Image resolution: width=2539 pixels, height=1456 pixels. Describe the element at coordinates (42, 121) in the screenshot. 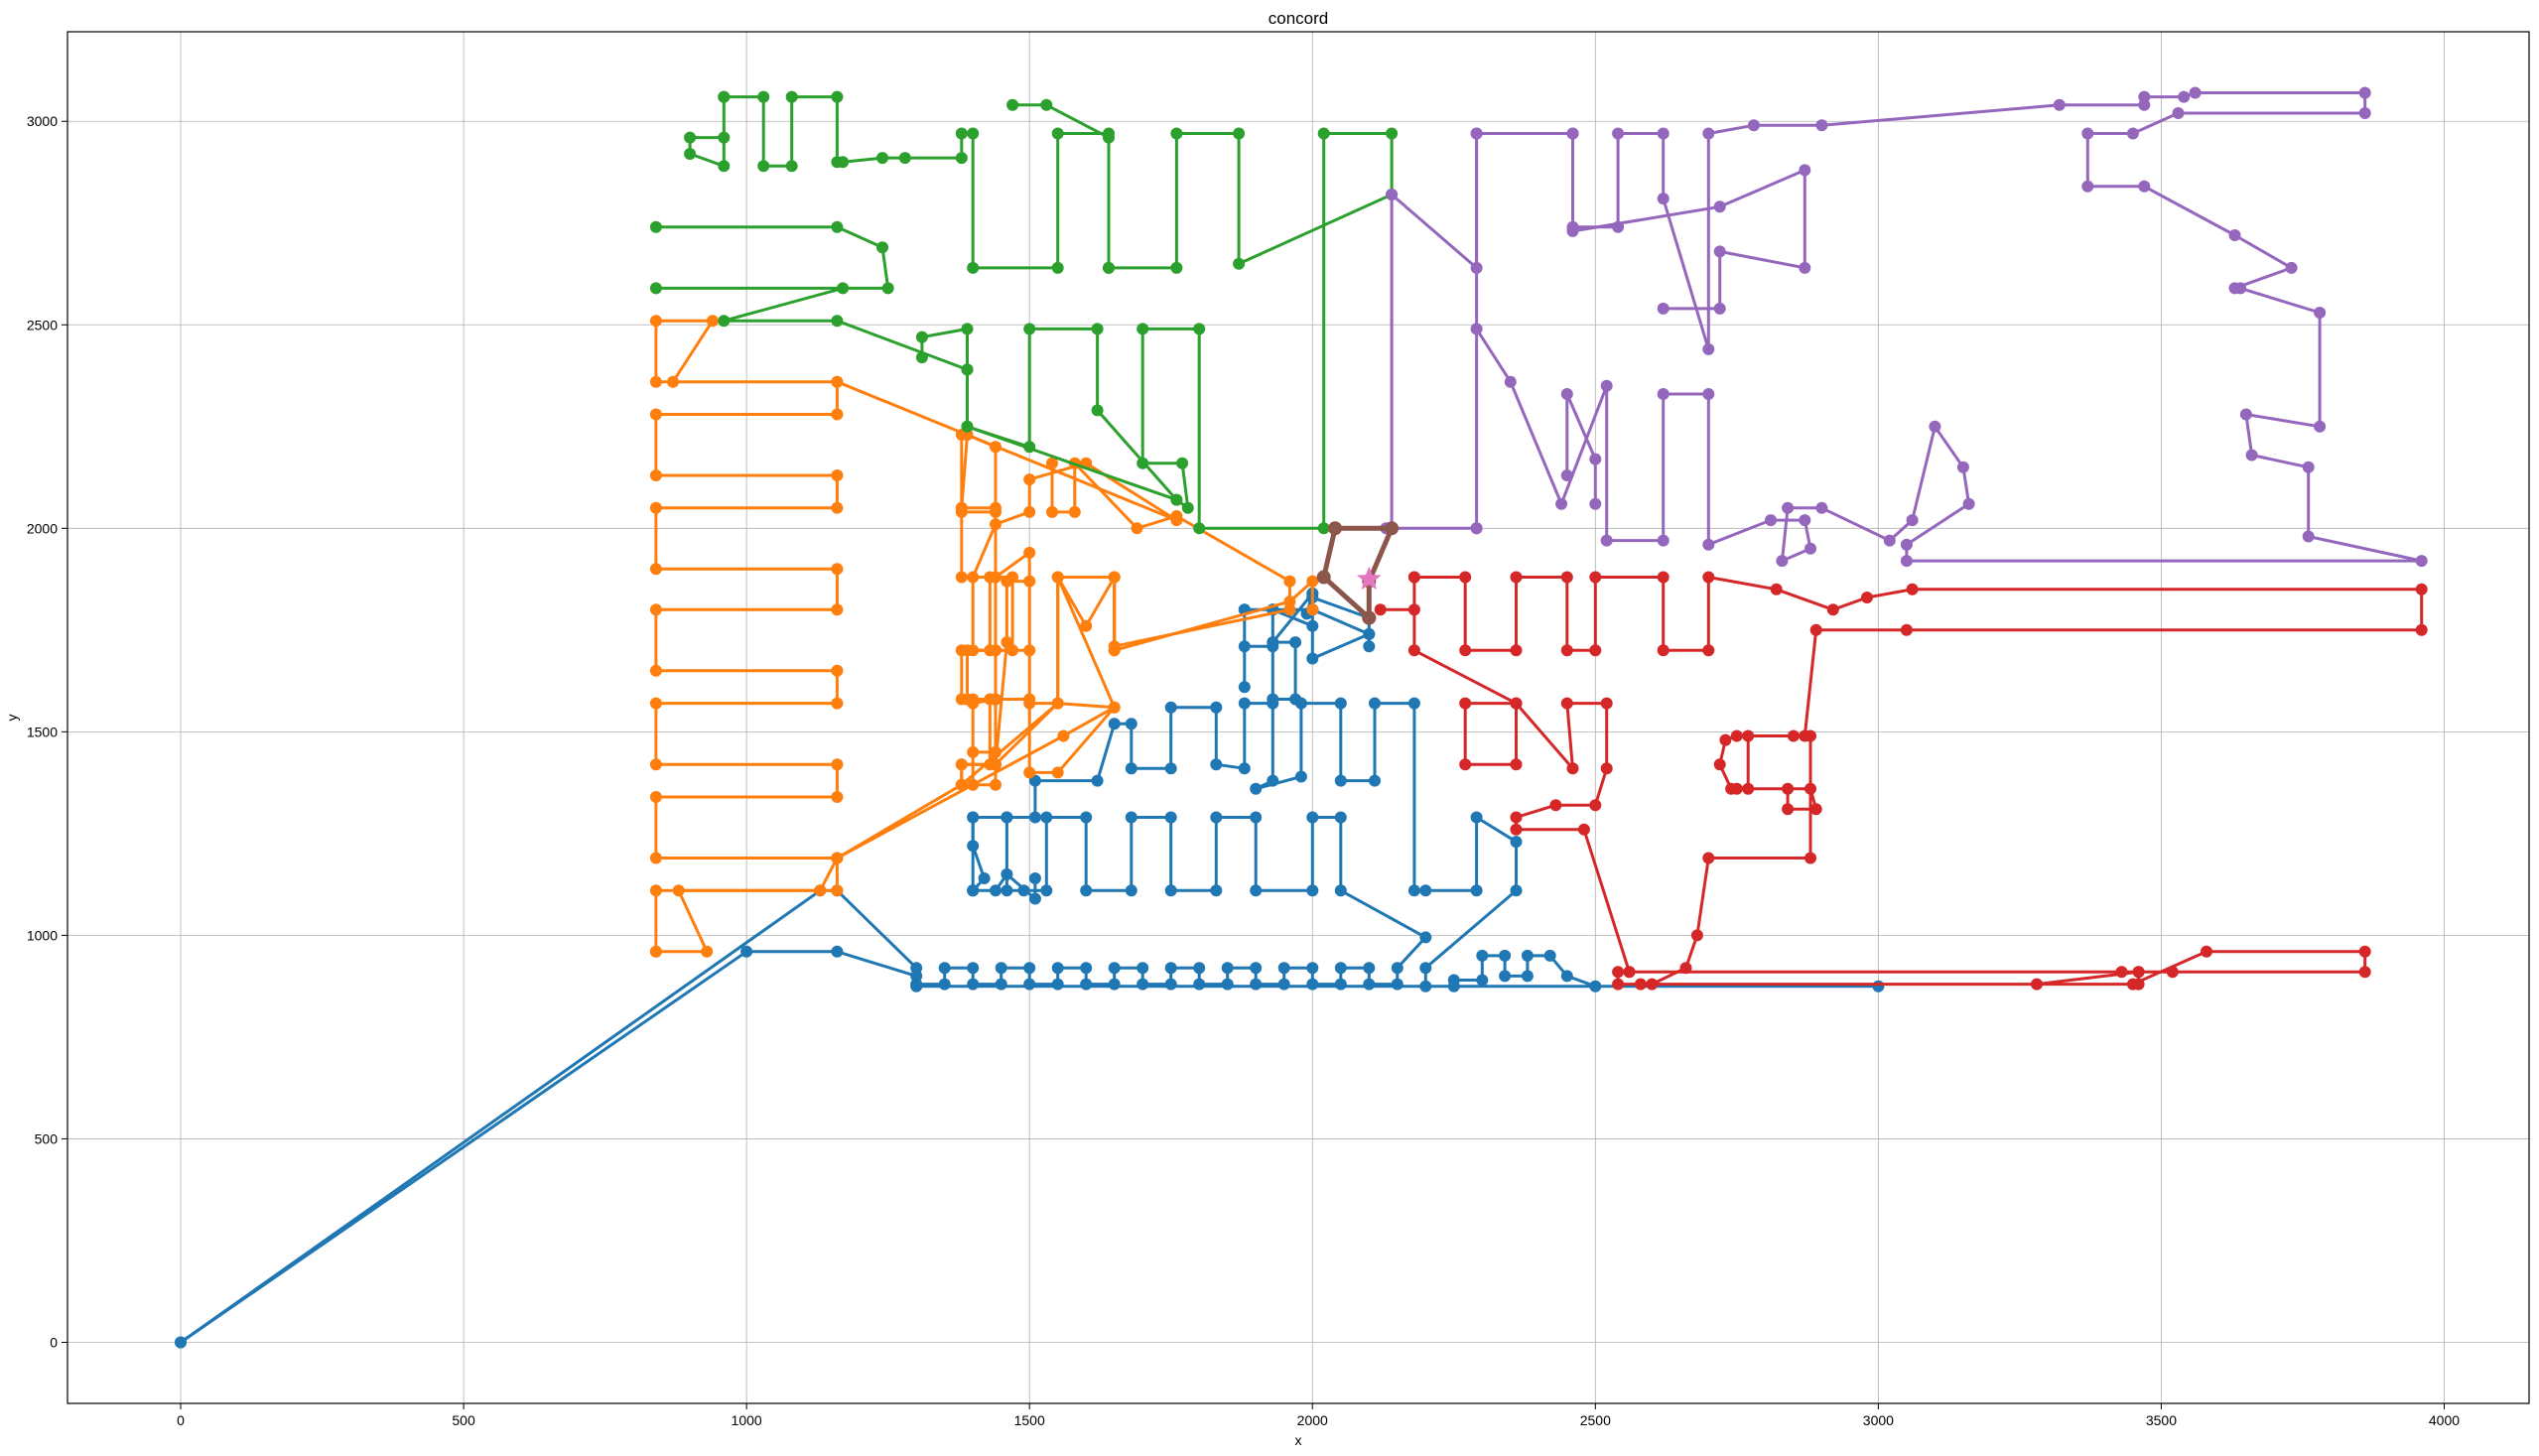

I see `y-tick-label: 3000` at that location.